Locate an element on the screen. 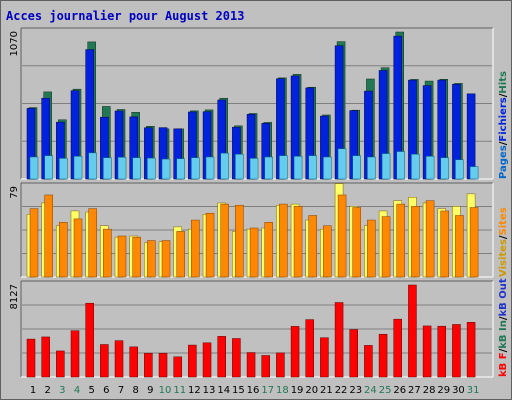 The image size is (512, 400). legend-item: Fichiers is located at coordinates (503, 119).